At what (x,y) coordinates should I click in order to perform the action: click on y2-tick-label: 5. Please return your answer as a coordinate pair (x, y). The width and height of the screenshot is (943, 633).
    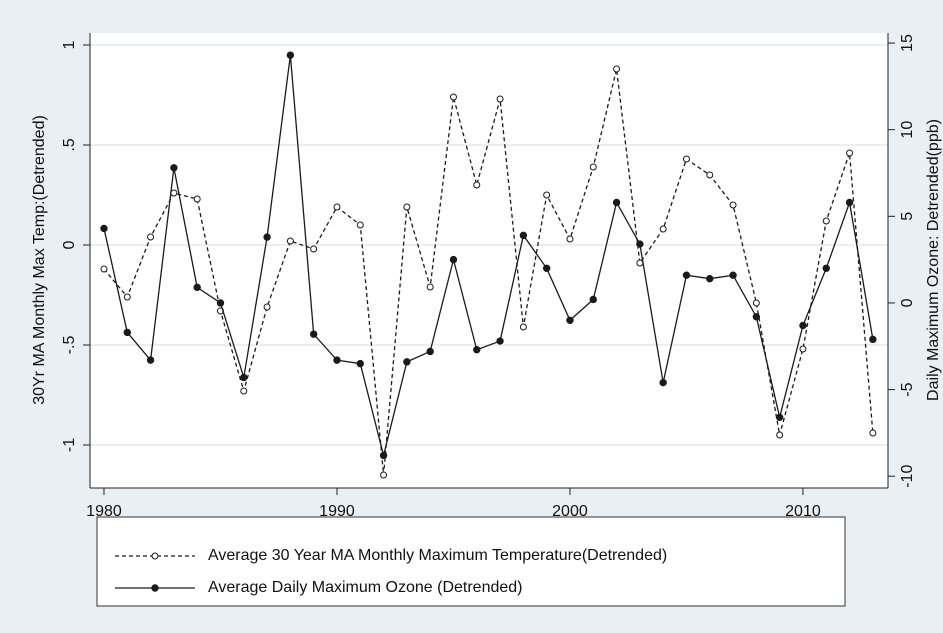
    Looking at the image, I should click on (907, 216).